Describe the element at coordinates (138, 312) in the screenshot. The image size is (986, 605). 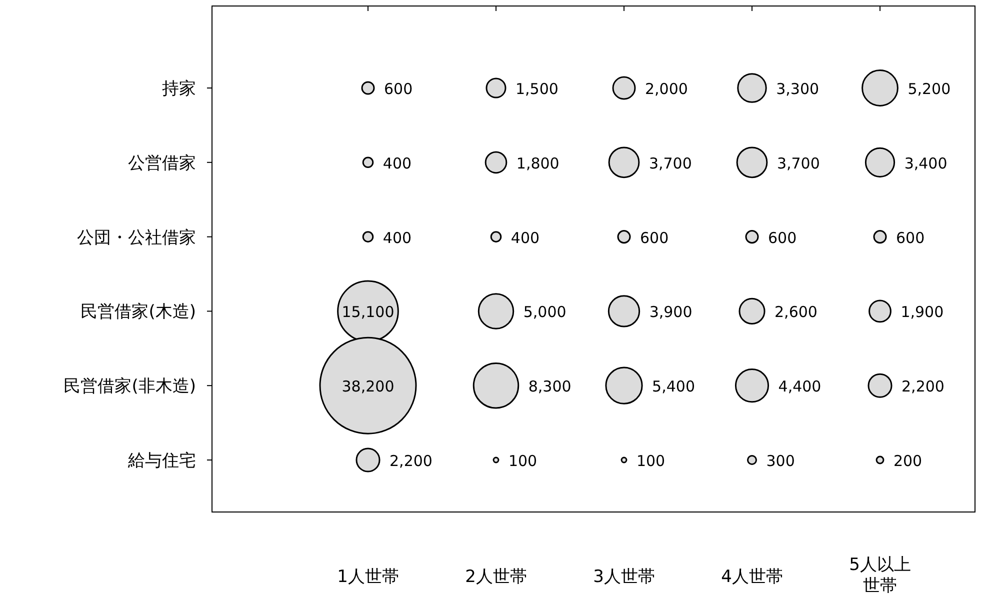
I see `y-tick-label: 民営借家(木造)` at that location.